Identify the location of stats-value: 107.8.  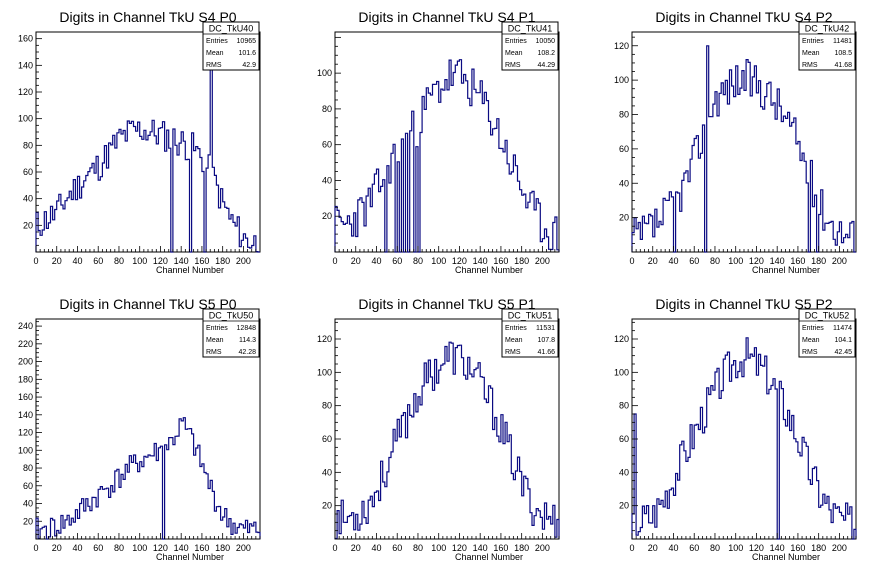
(546, 340).